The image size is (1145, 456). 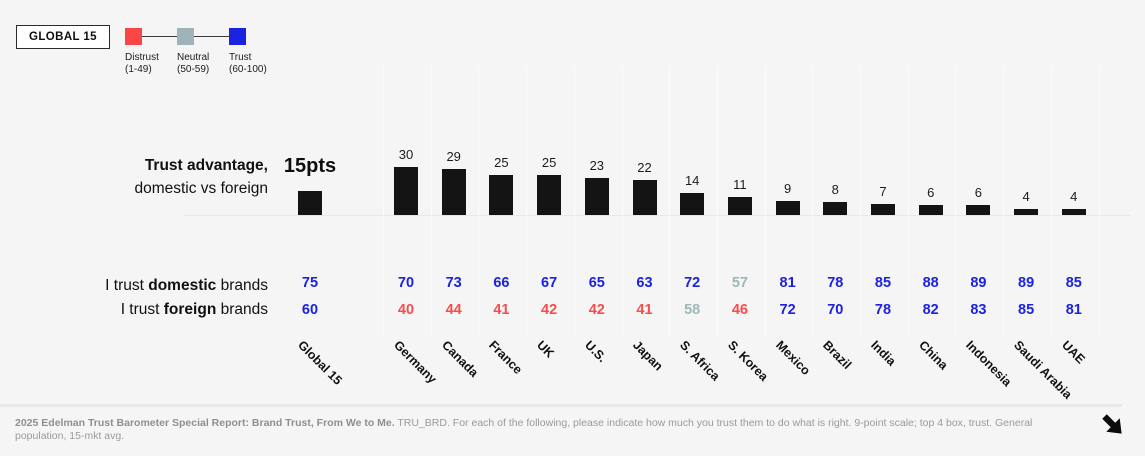 What do you see at coordinates (656, 215) in the screenshot?
I see `chart-baseline` at bounding box center [656, 215].